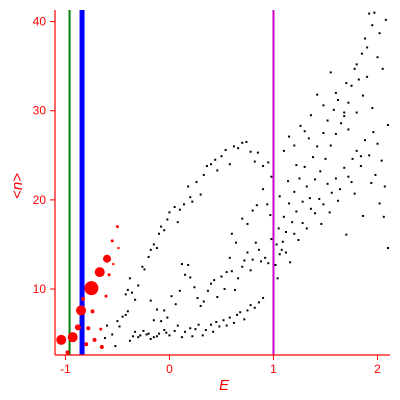  I want to click on red-point-series, so click(88, 290).